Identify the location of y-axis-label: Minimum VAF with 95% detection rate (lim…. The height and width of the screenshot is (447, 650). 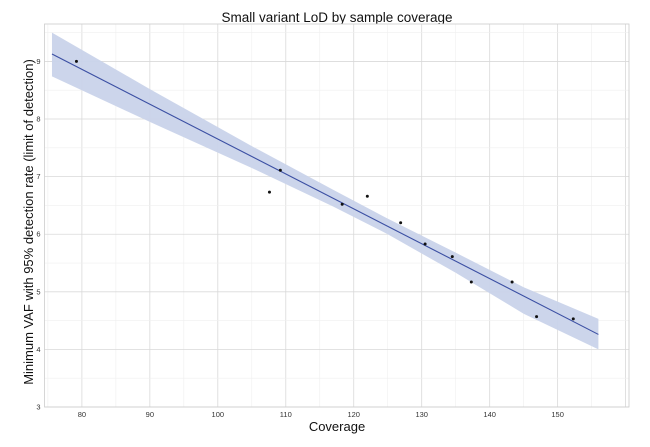
(28, 222).